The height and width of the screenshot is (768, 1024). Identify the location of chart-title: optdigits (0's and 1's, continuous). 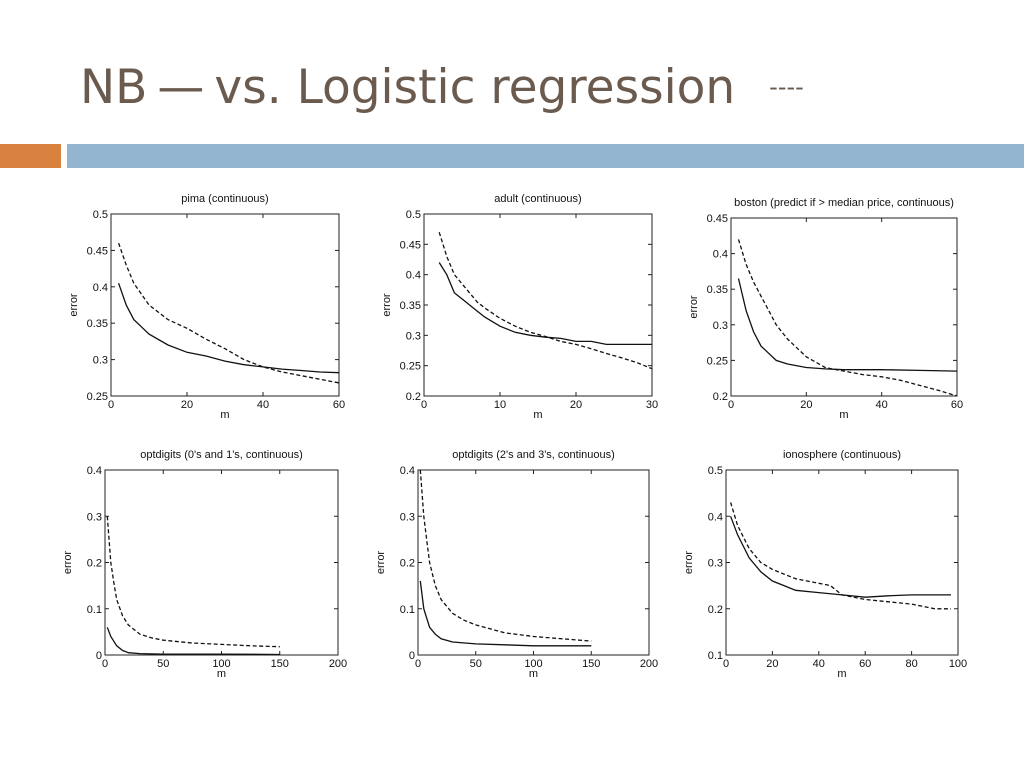
(221, 455).